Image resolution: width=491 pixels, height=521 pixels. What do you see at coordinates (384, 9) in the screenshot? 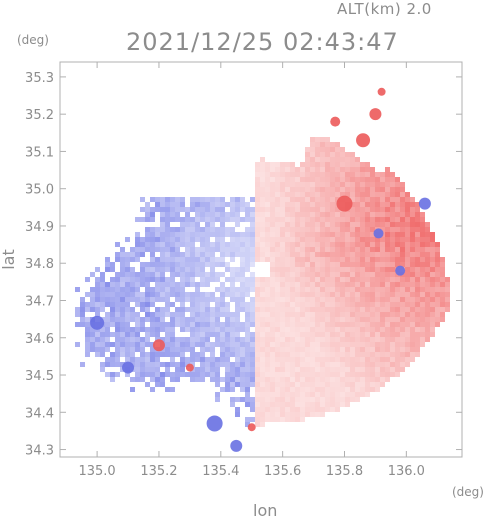
I see `altitude-label: ALT(km) 2.0` at bounding box center [384, 9].